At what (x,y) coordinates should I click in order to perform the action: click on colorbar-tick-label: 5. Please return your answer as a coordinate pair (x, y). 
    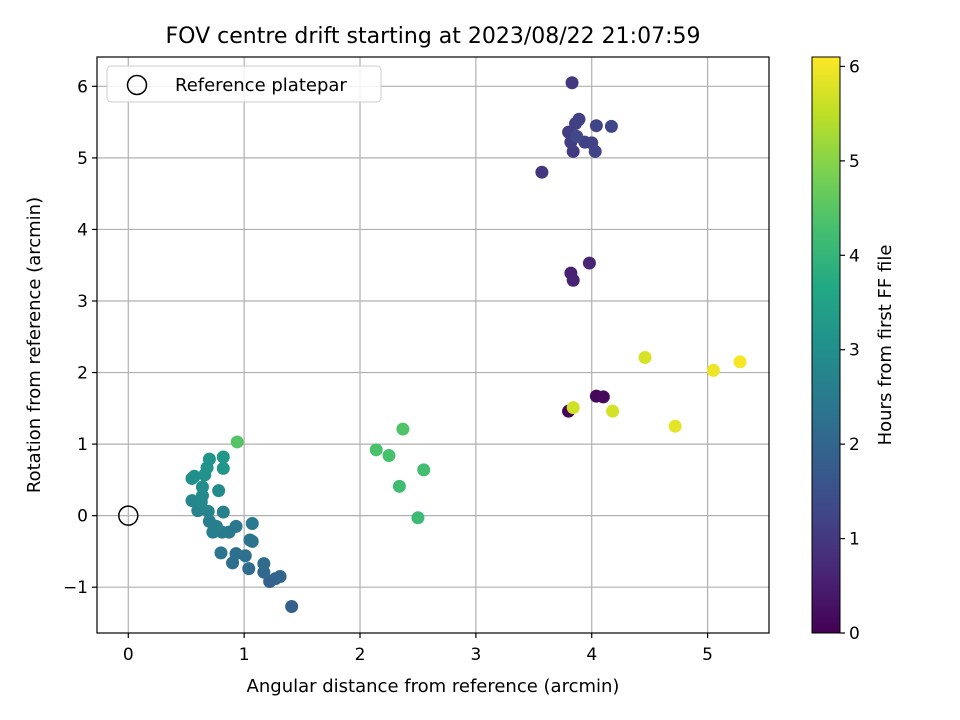
    Looking at the image, I should click on (854, 162).